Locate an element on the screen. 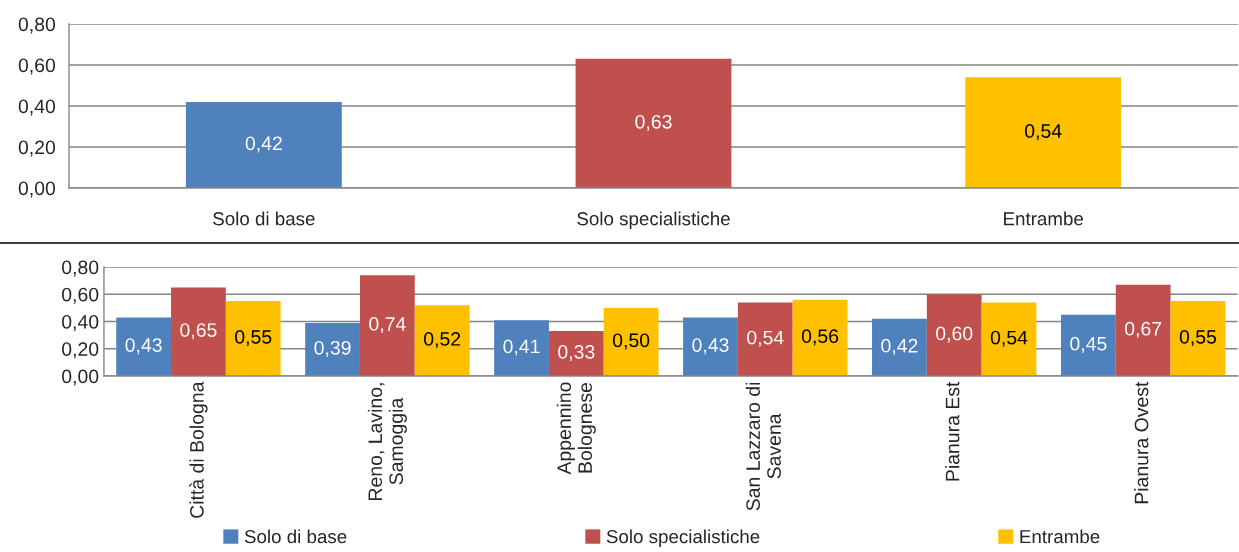 Image resolution: width=1239 pixels, height=552 pixels. x-tick-label: Reno, Lavino, Samoggia is located at coordinates (387, 441).